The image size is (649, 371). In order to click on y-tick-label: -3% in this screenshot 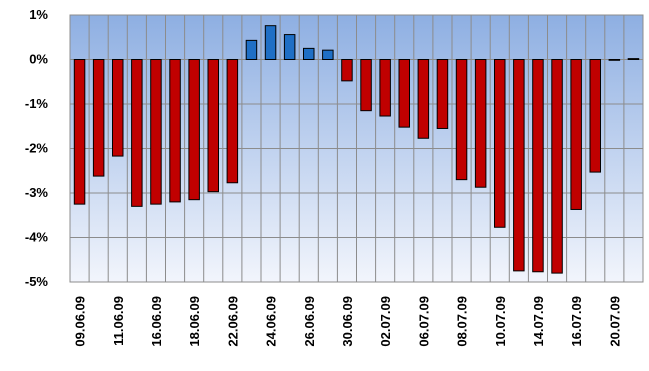, I will do `click(37, 192)`.